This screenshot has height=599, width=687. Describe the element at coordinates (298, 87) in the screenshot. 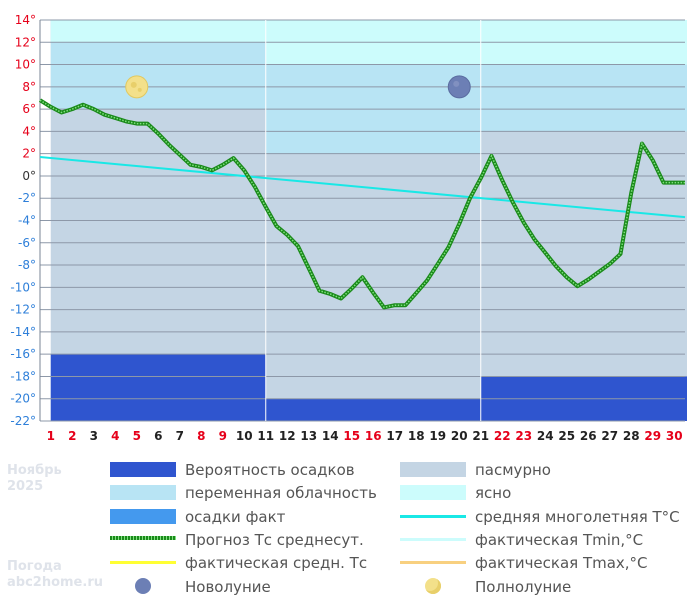

I see `moon-markers` at that location.